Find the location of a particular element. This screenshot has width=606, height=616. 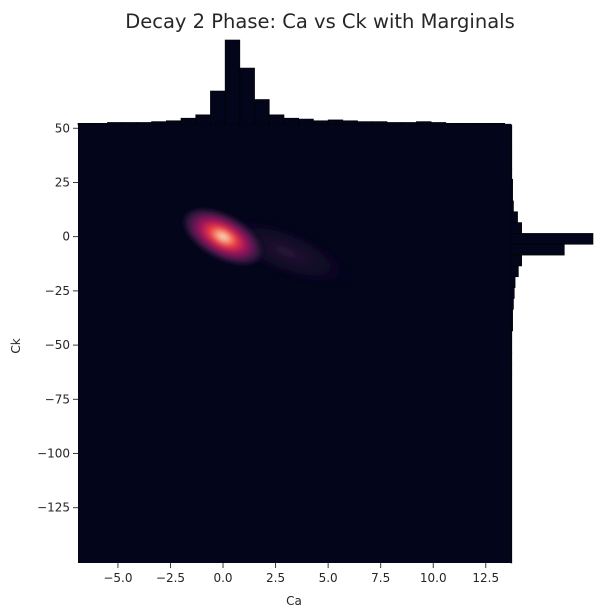

y-axis-label: Ck is located at coordinates (16, 345).